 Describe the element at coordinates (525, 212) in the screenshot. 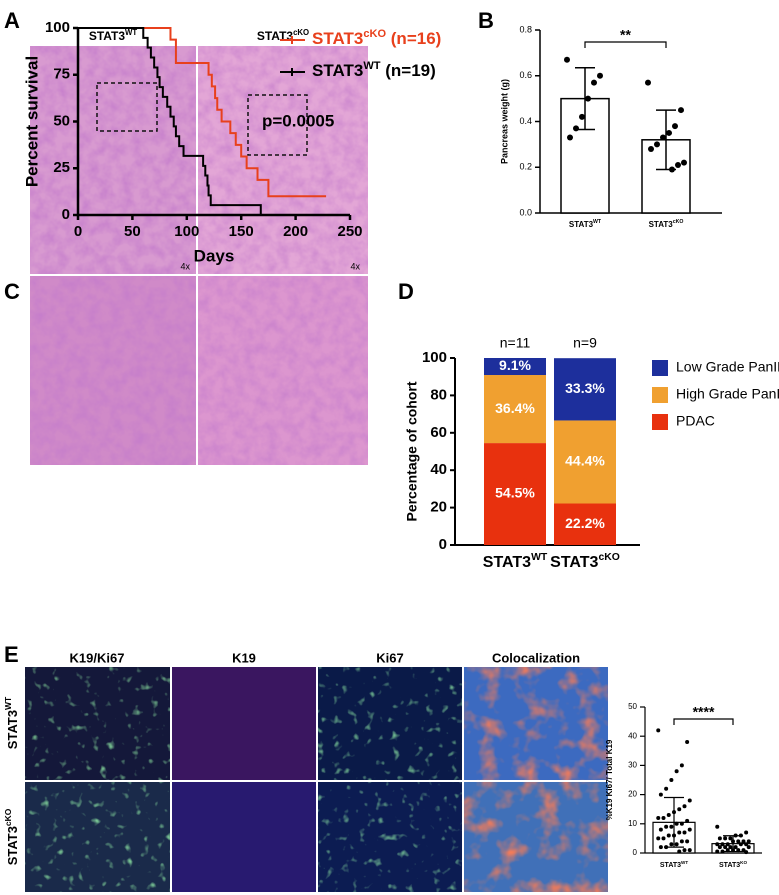

I see `y-tick-label: 0.0` at that location.